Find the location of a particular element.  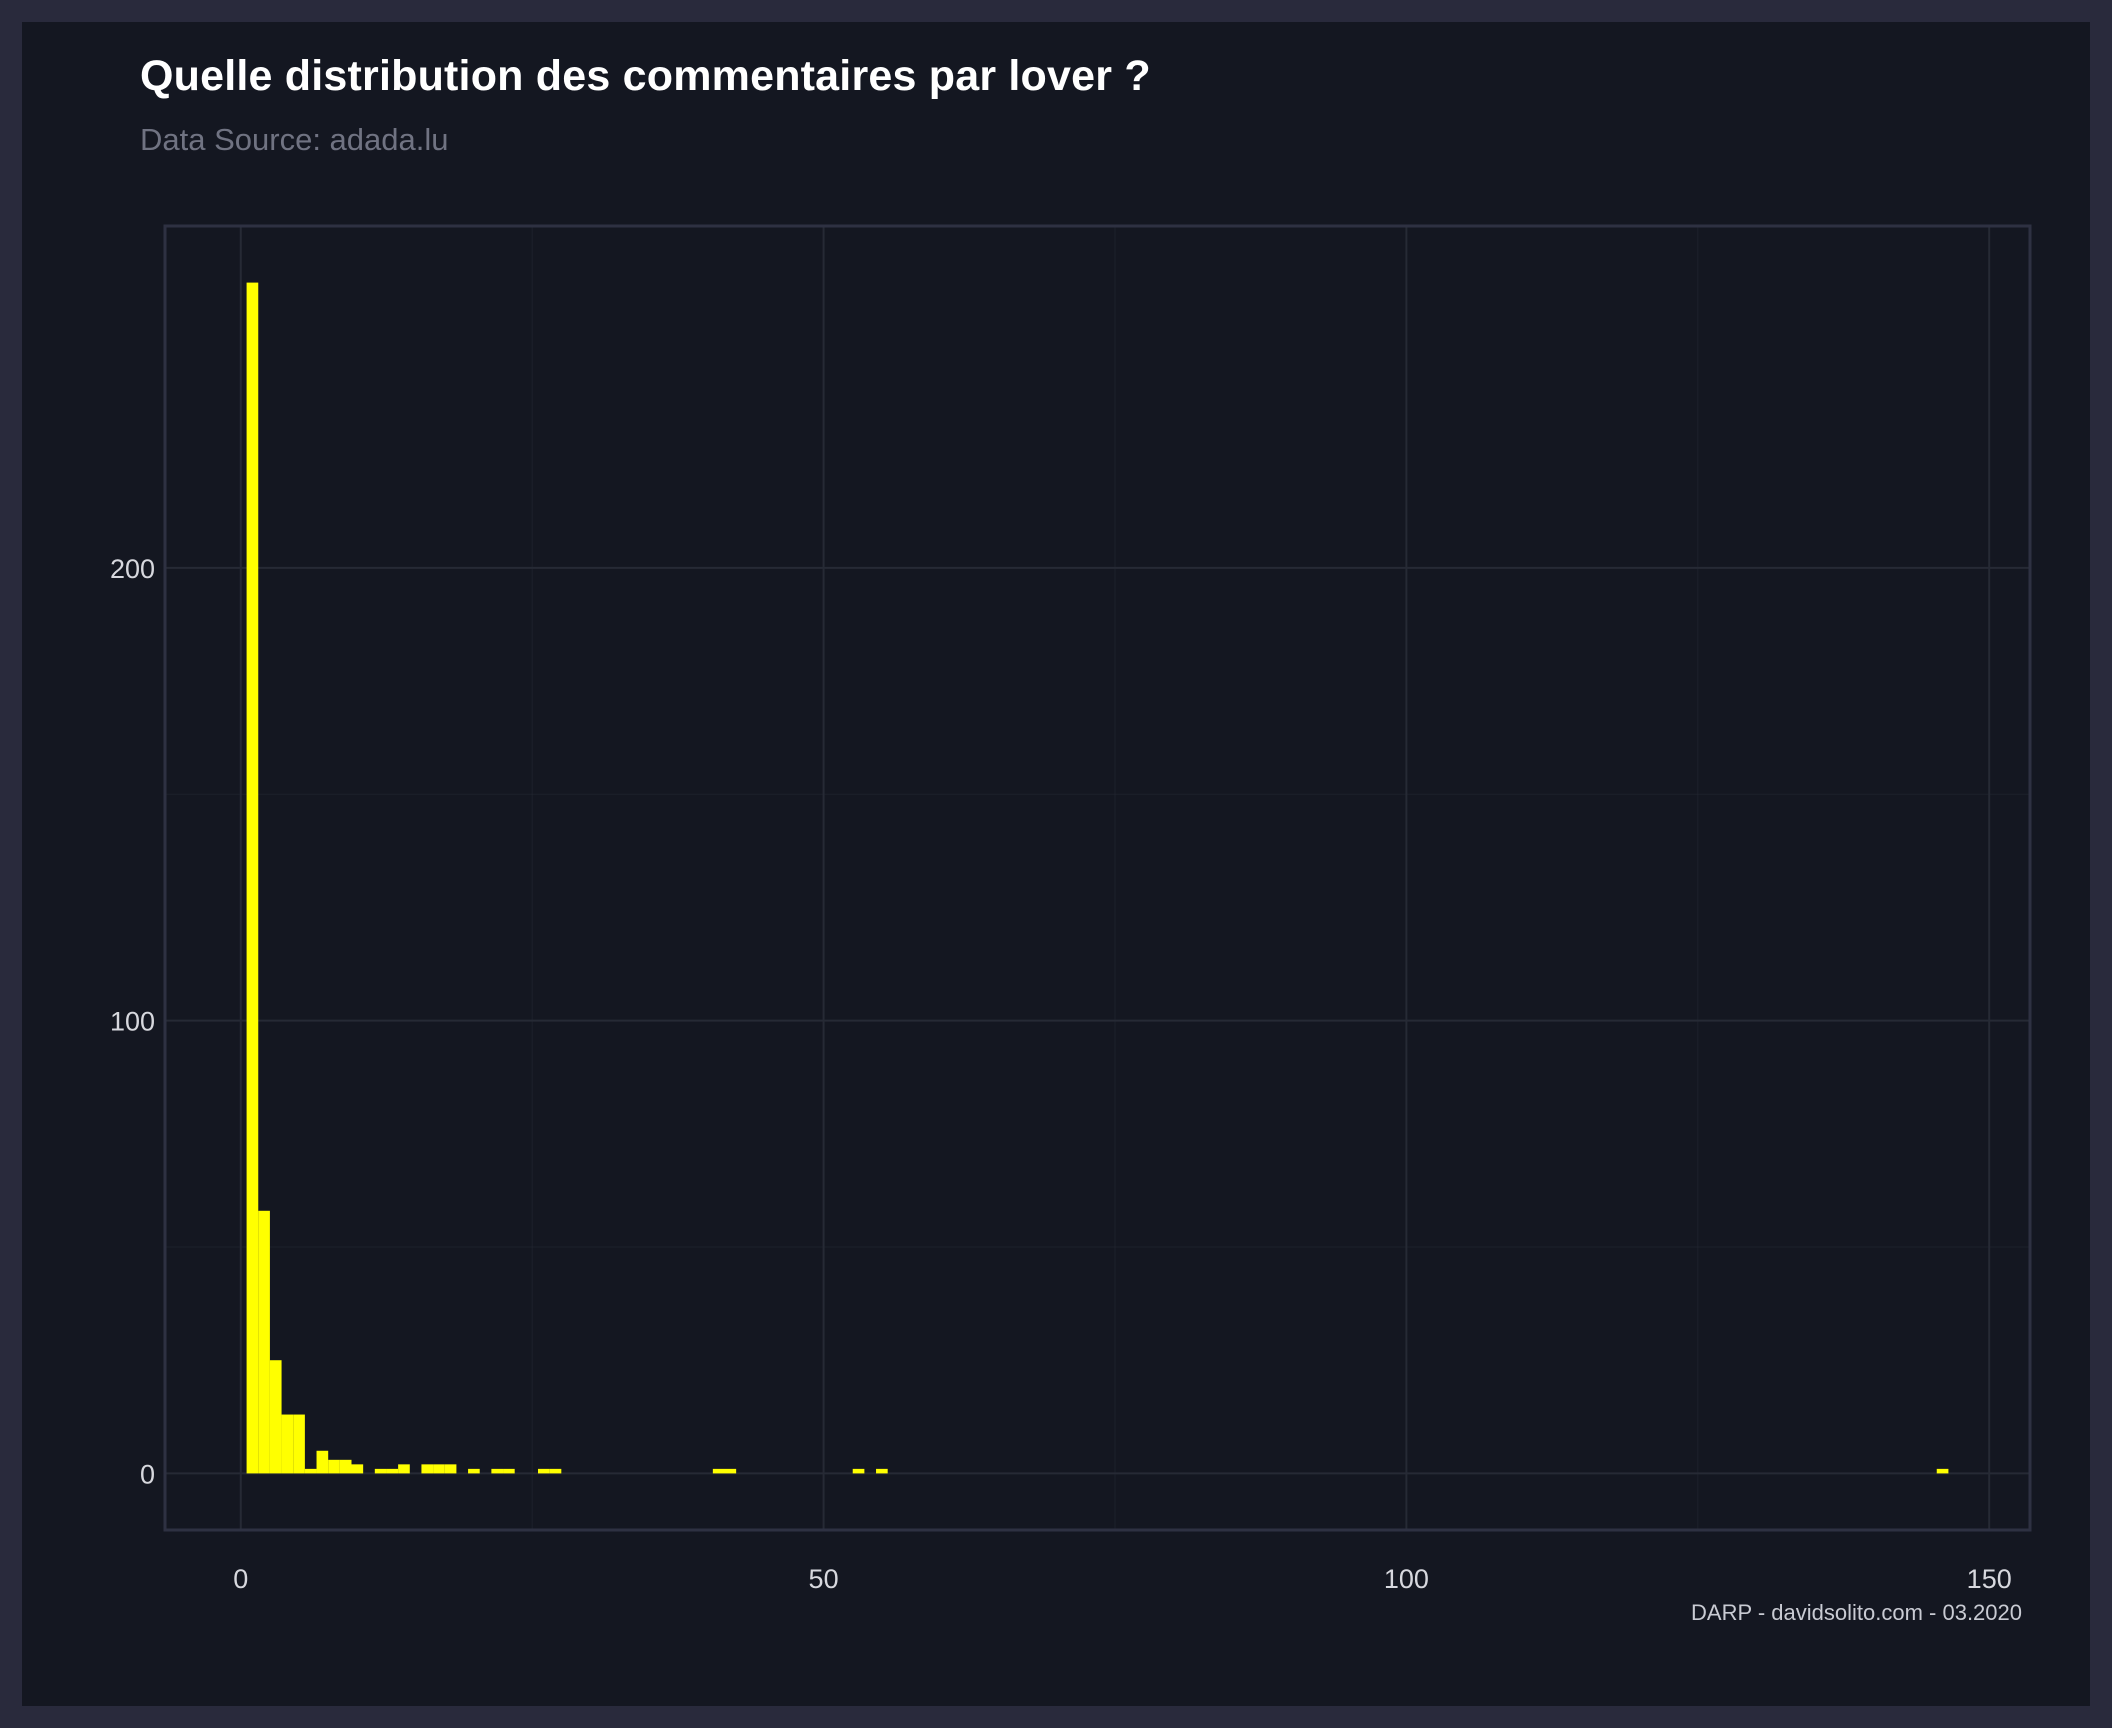

x-axis: 0 50 100 150 is located at coordinates (1122, 1579).